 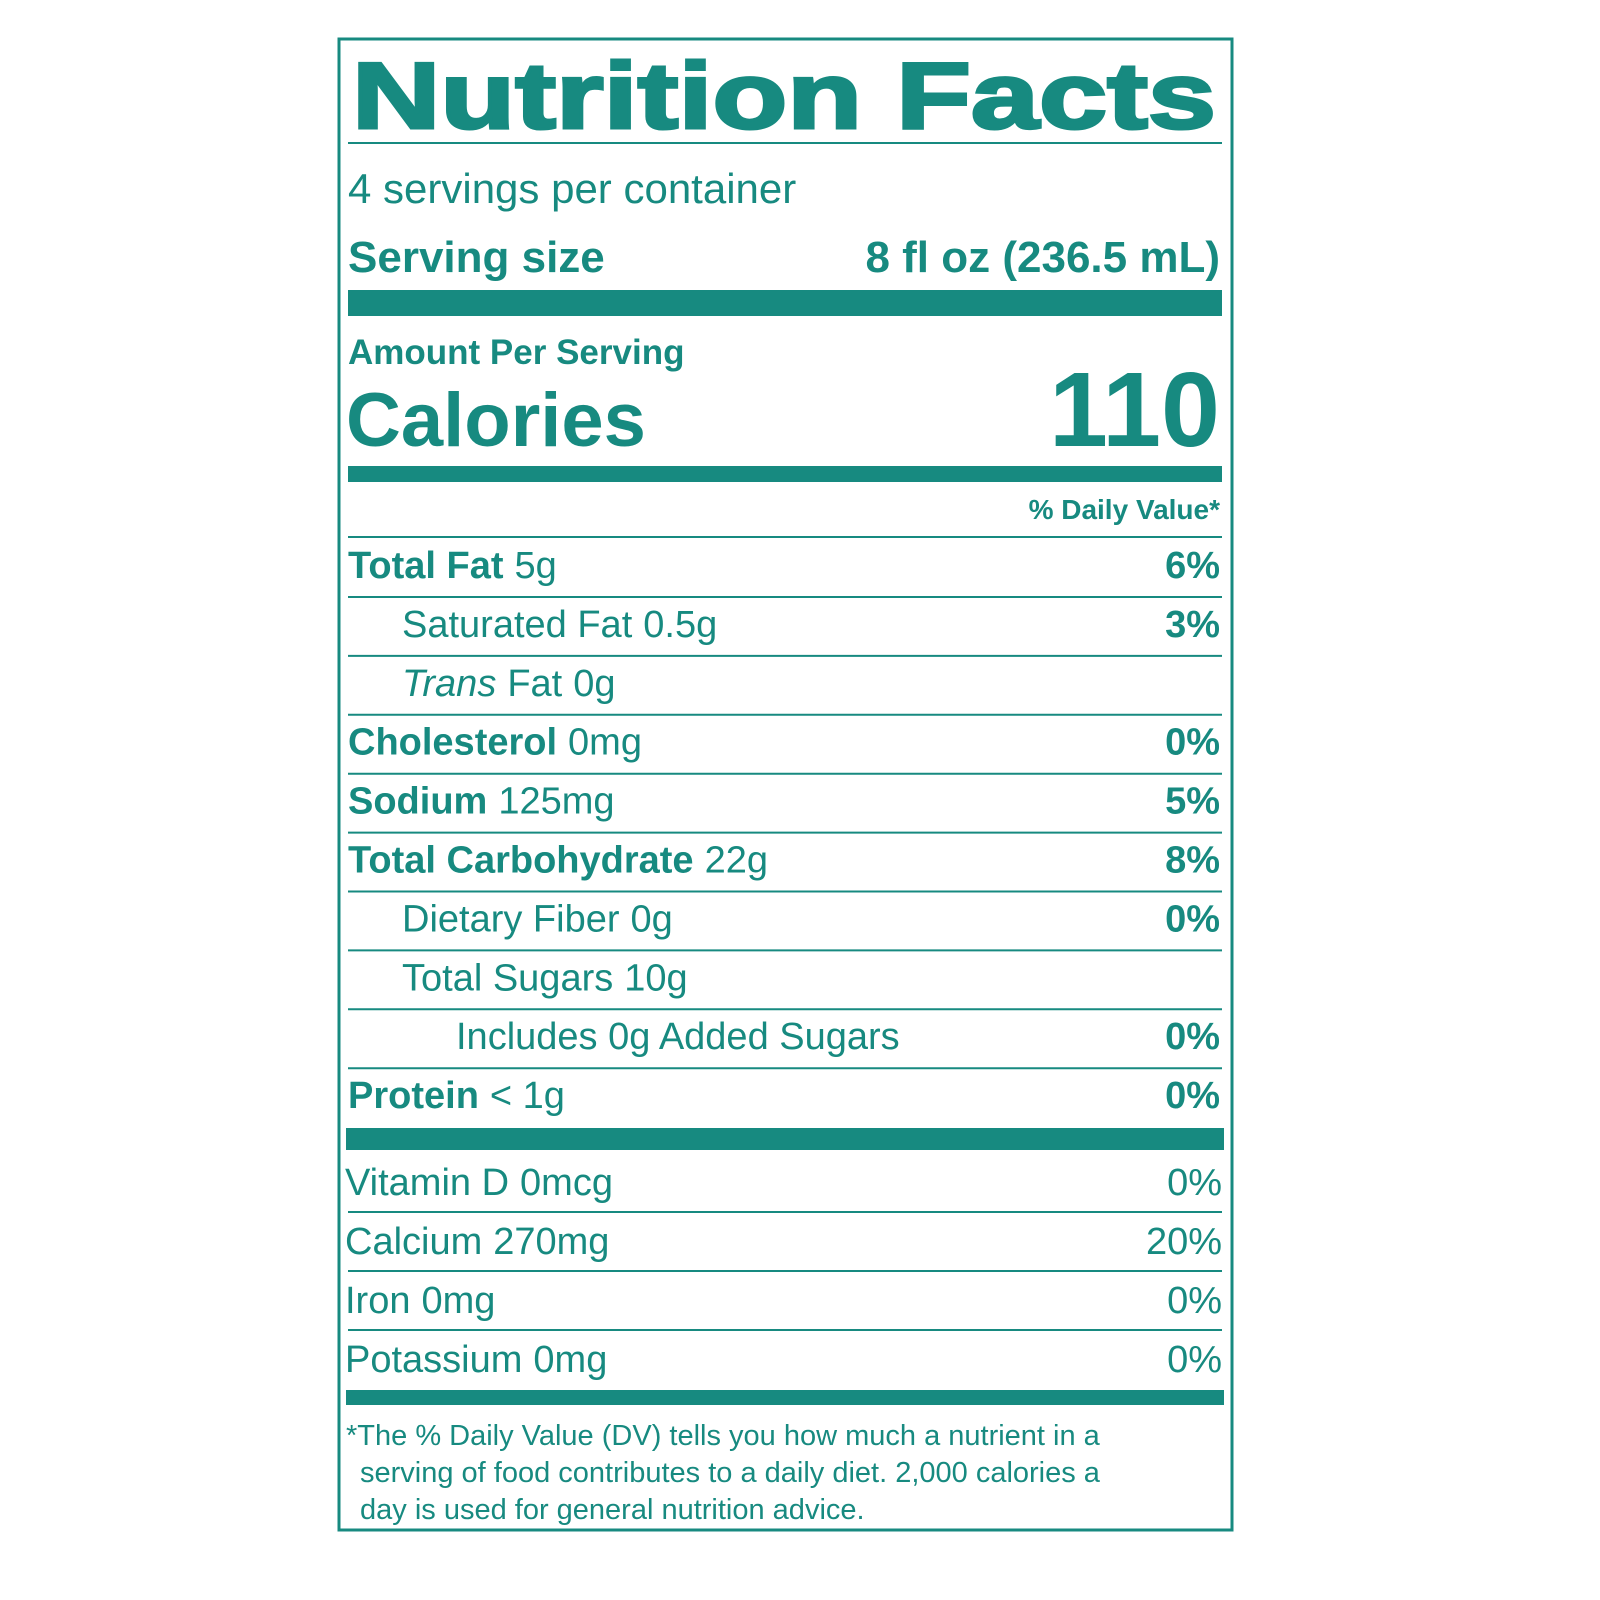 I want to click on serving-size-value: 8 fl oz (236.5 mL), so click(x=1042, y=257).